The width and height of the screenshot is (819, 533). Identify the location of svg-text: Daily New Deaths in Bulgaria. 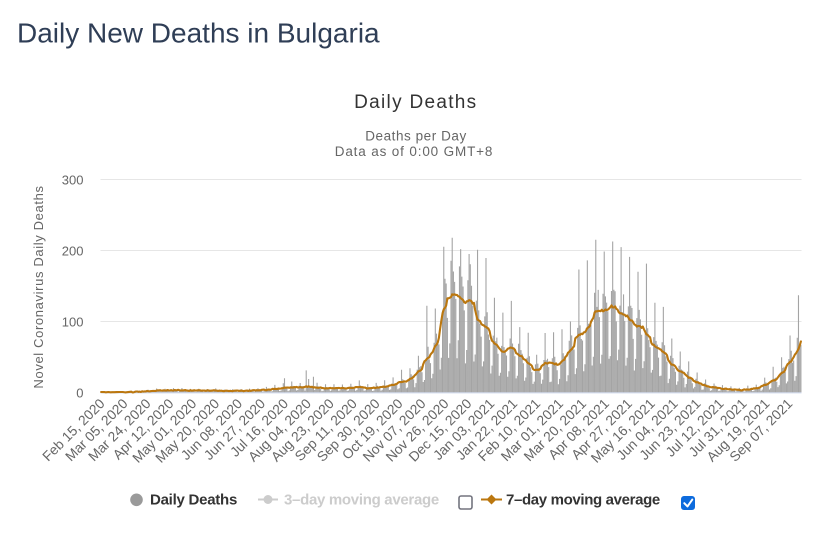
(198, 33).